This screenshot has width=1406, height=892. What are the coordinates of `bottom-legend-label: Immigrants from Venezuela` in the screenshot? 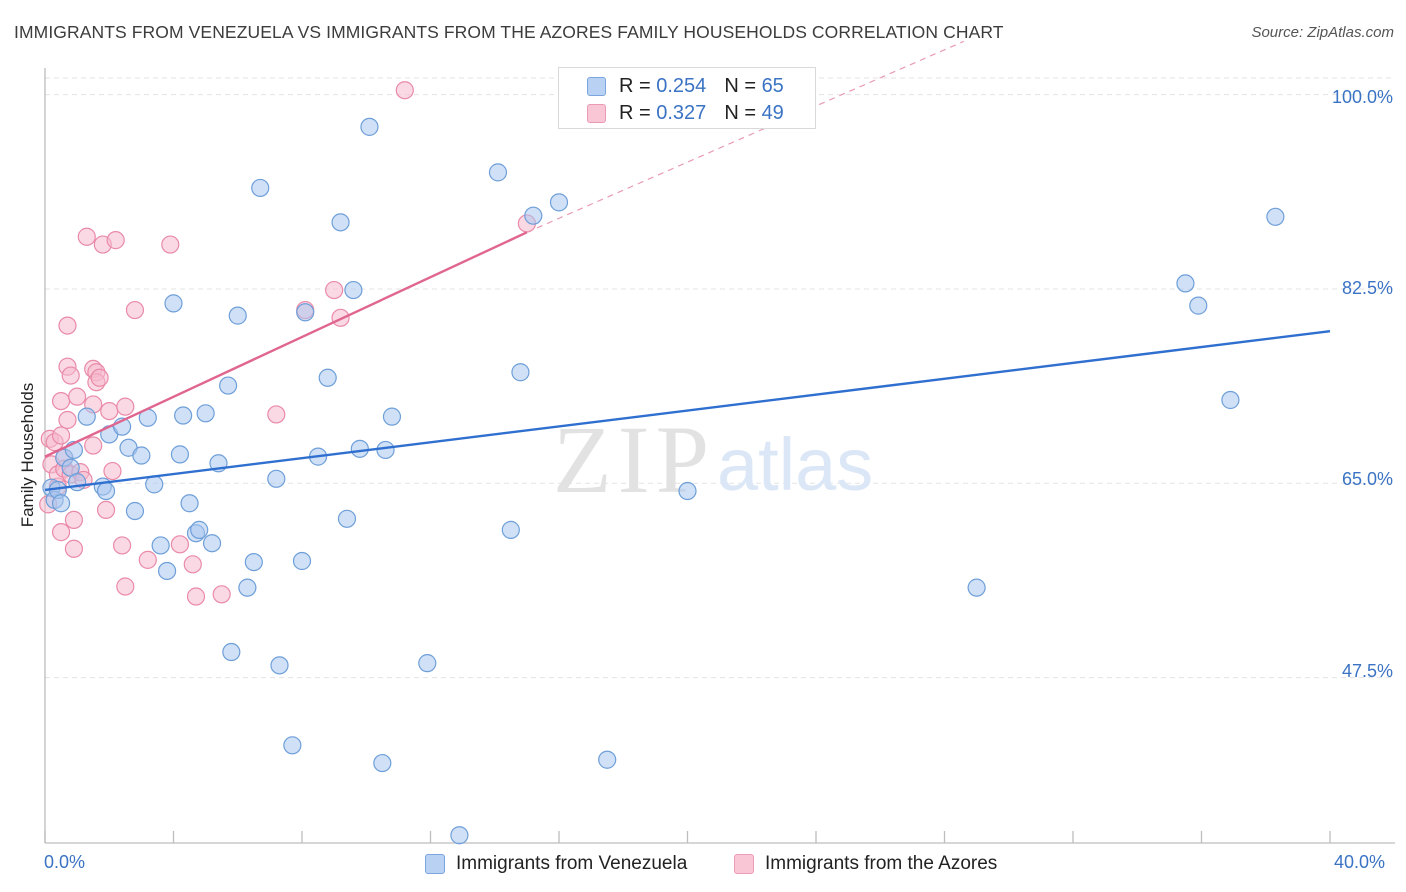 It's located at (572, 863).